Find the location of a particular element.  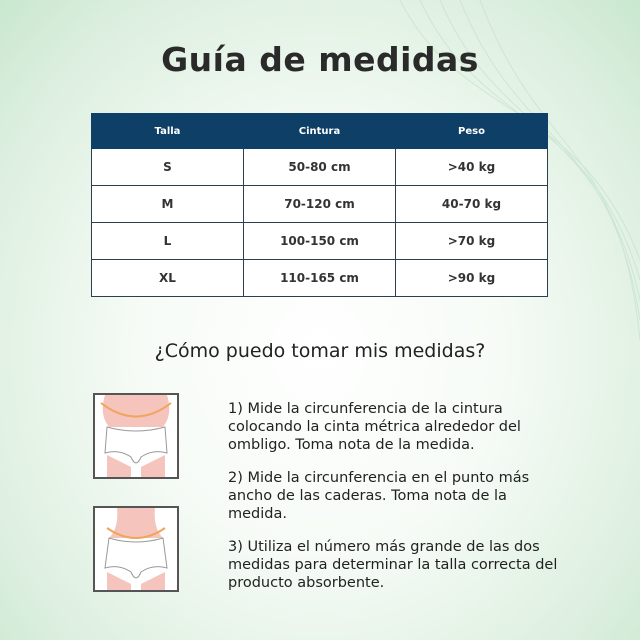

cell: S is located at coordinates (167, 167).